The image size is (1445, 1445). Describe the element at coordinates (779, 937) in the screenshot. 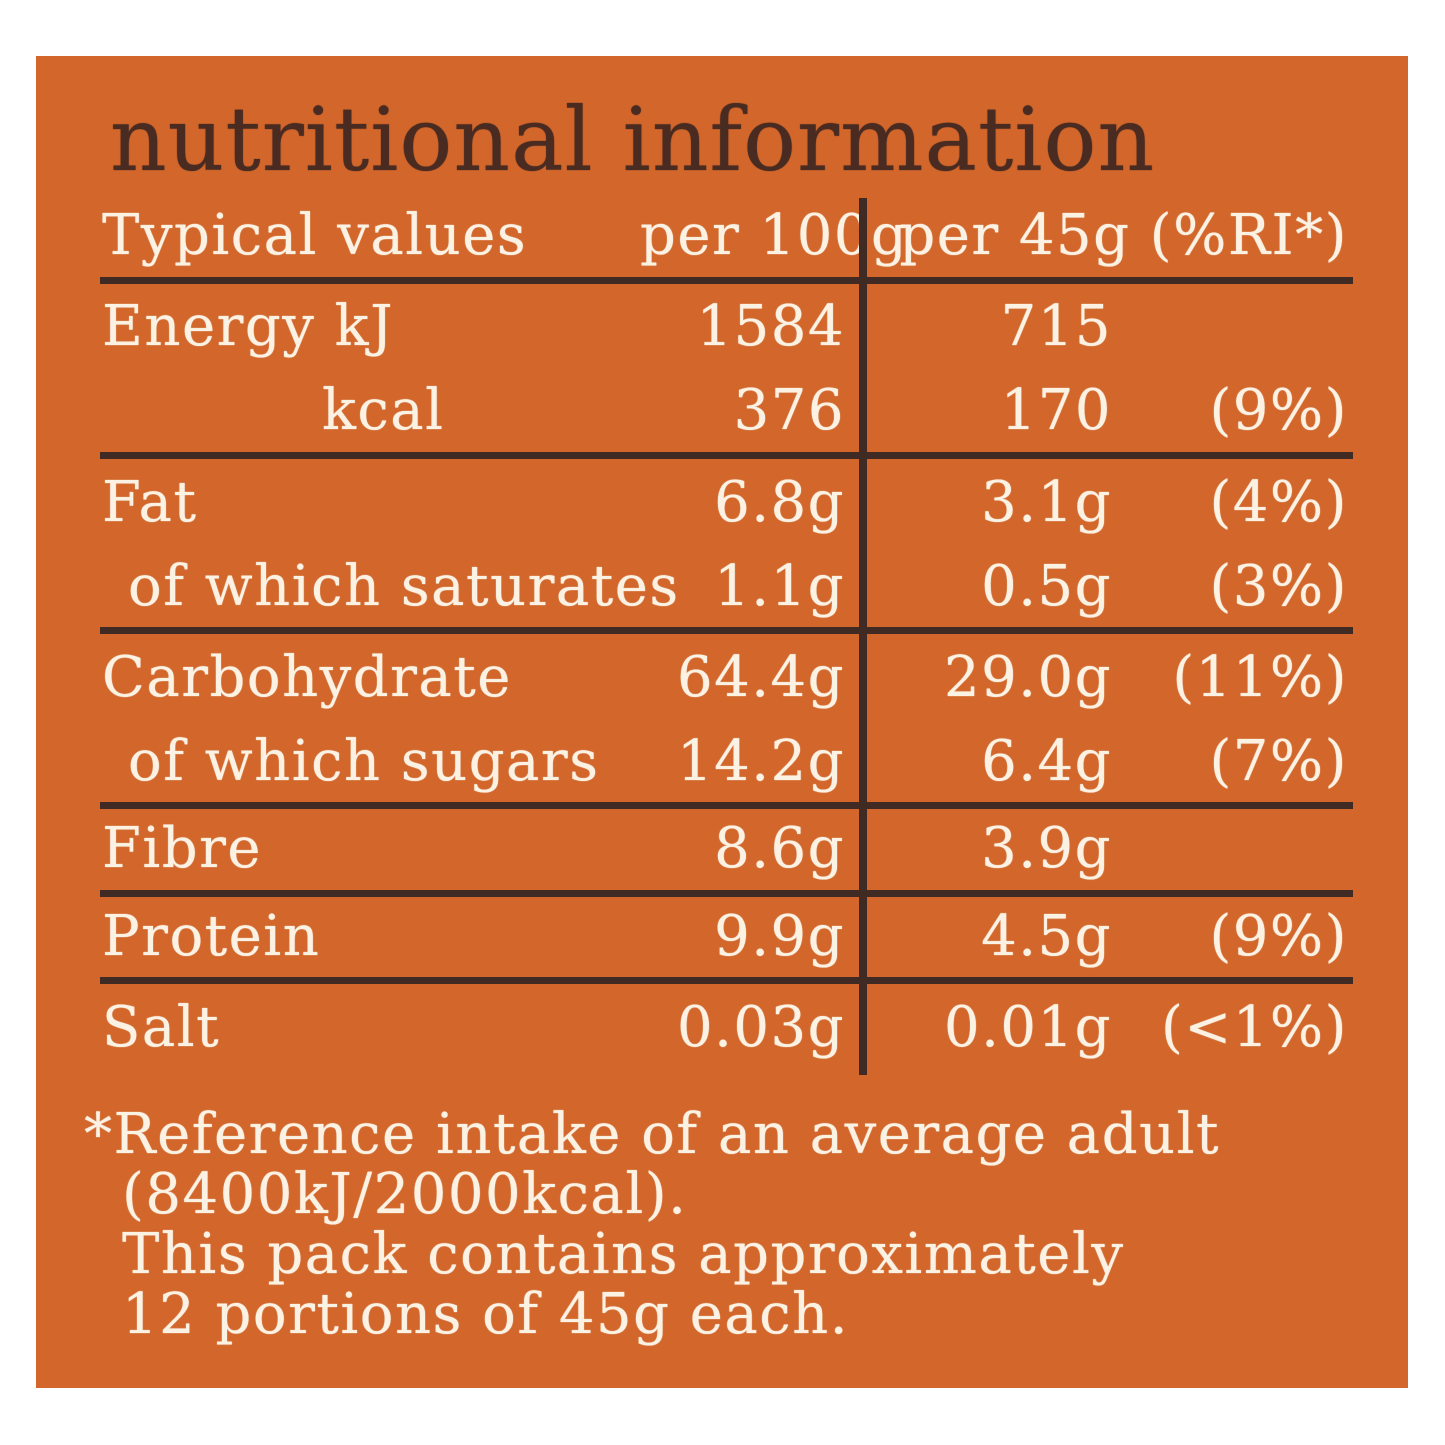

I see `row-per100-value: 9.9g` at that location.